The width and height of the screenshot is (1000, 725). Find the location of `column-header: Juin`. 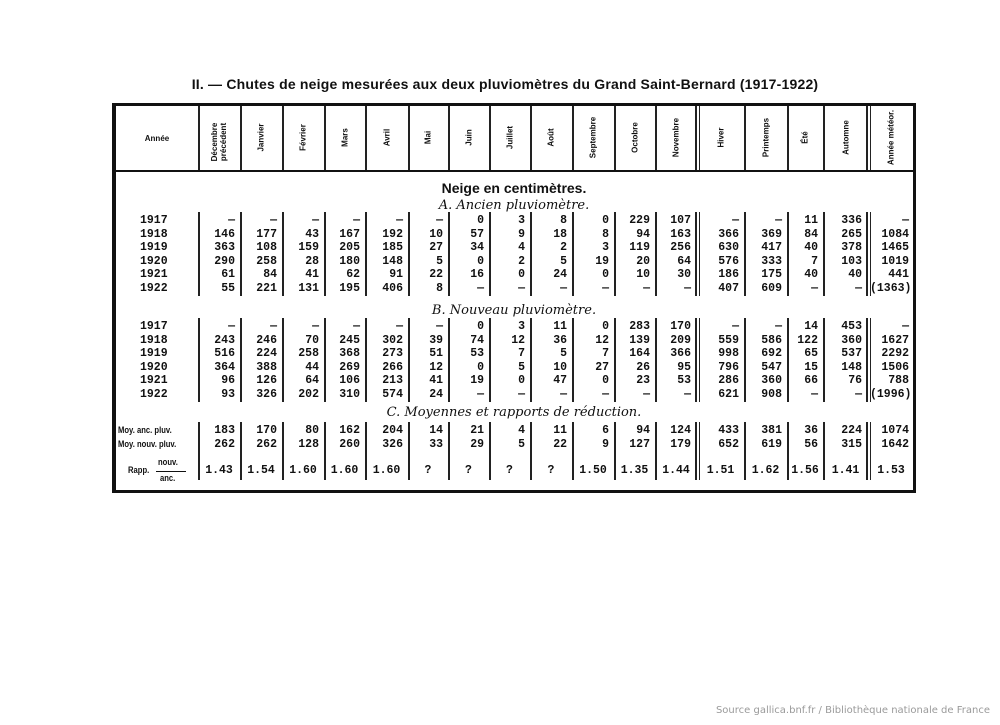

column-header: Juin is located at coordinates (468, 137).